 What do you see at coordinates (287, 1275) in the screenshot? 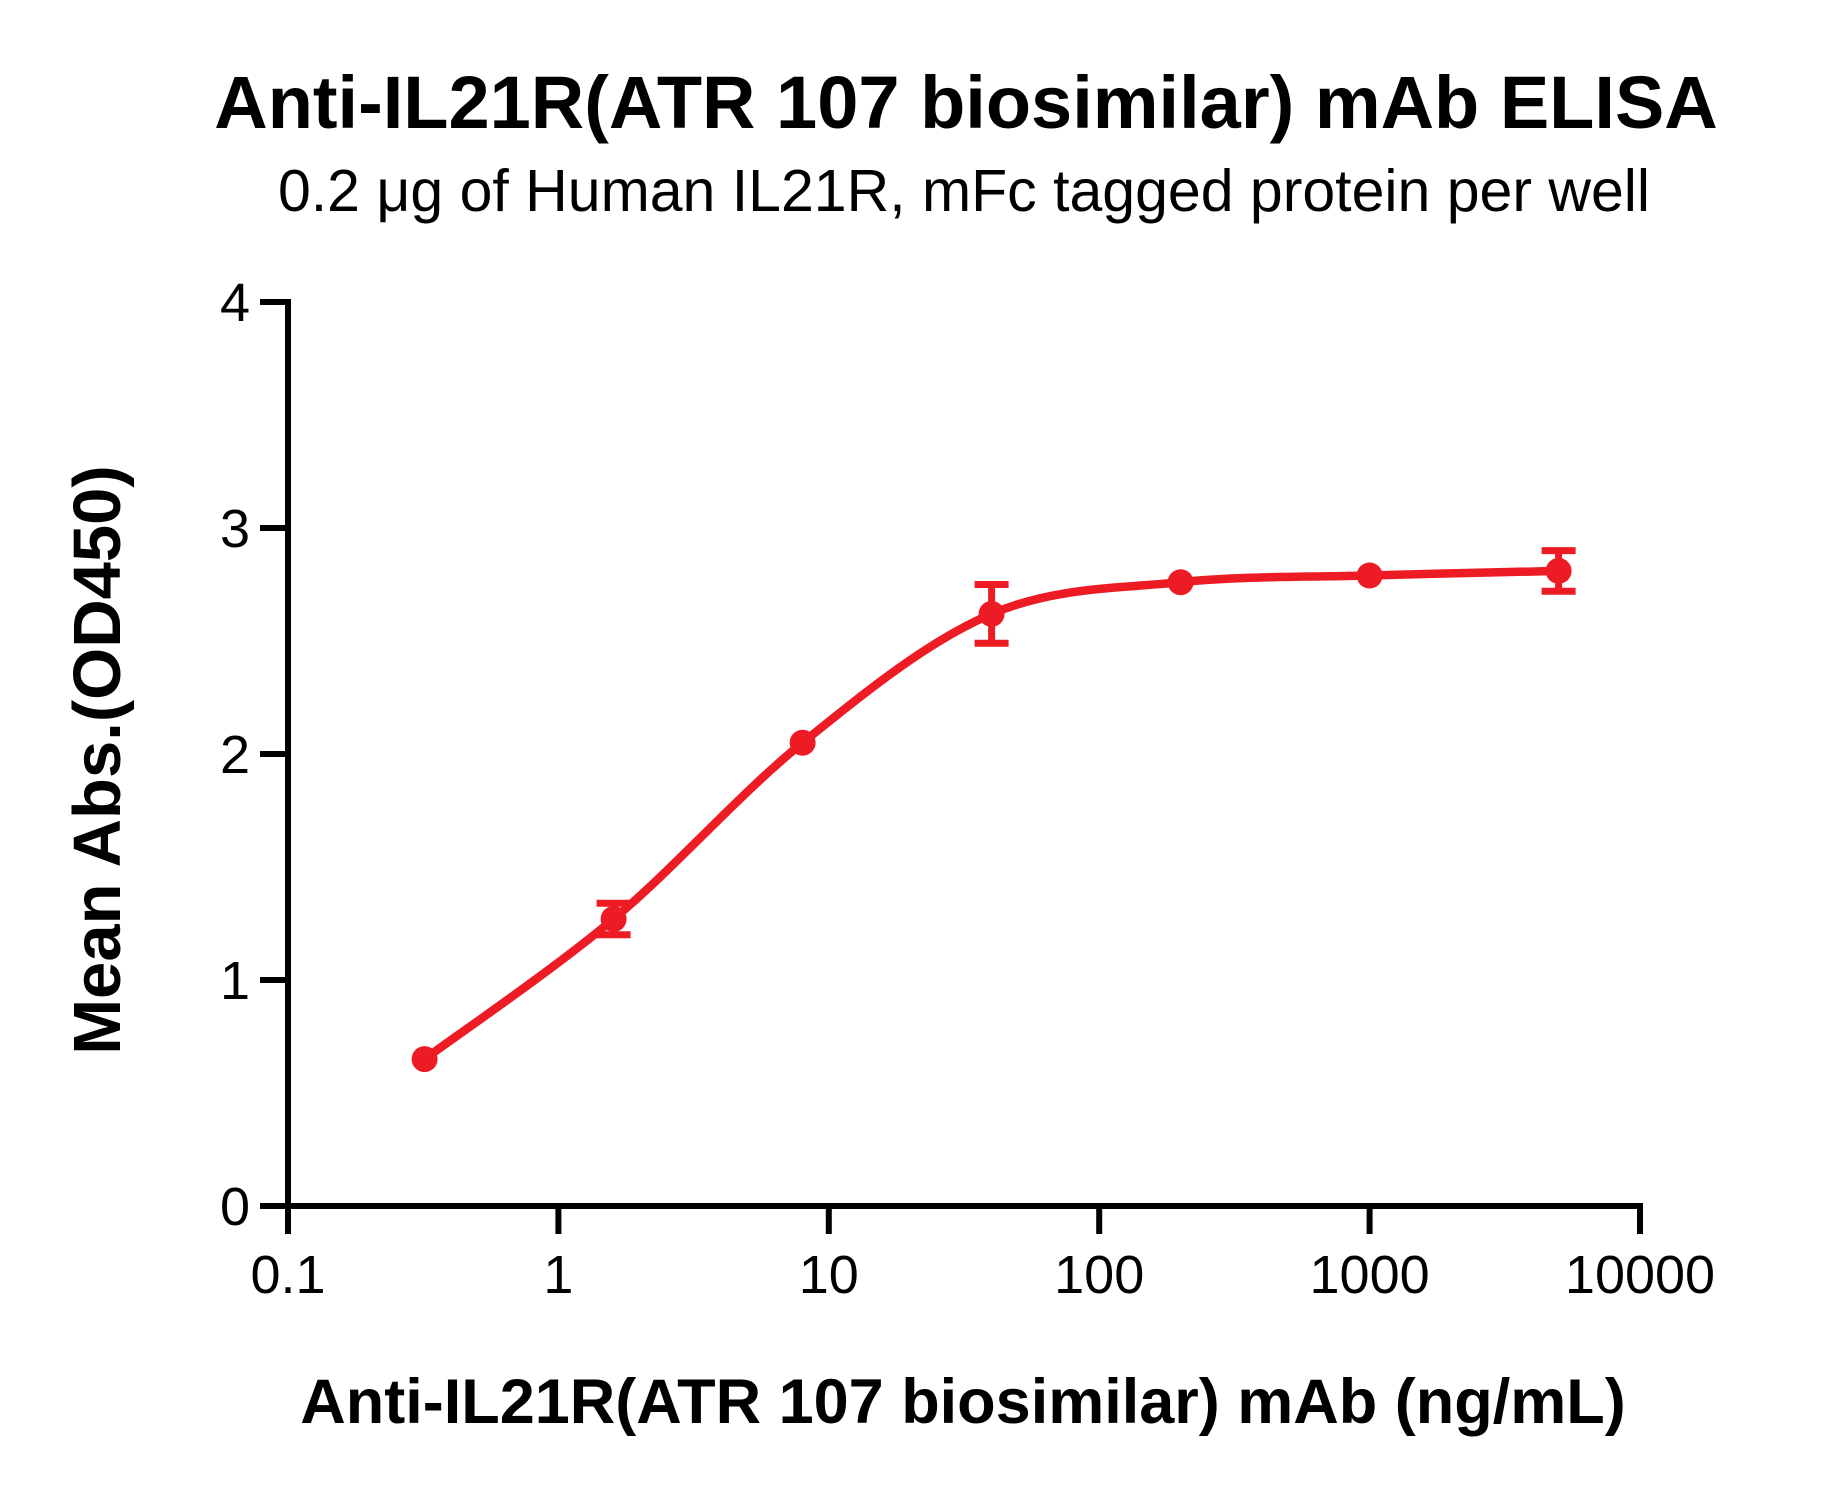
I see `x-tick-label: 0.1` at bounding box center [287, 1275].